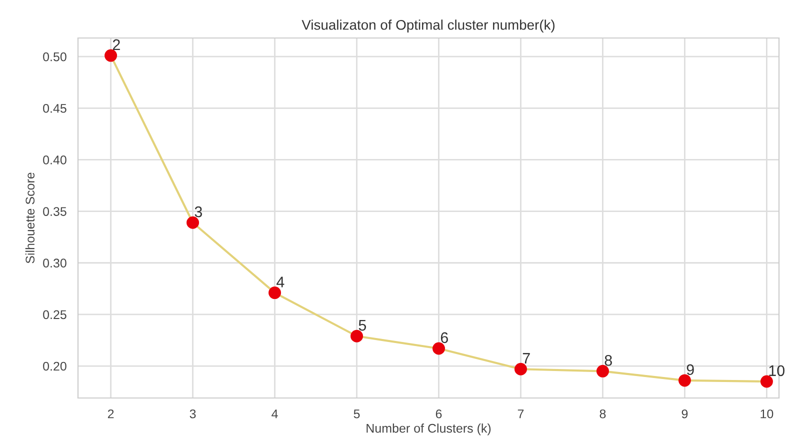 This screenshot has height=448, width=790. What do you see at coordinates (193, 413) in the screenshot?
I see `x-tick-label: 3` at bounding box center [193, 413].